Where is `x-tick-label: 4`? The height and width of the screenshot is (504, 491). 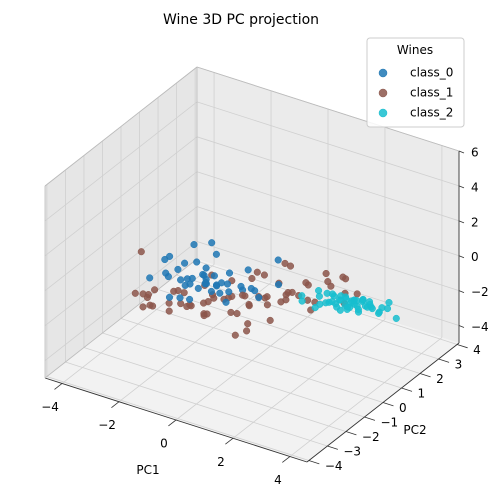 x-tick-label: 4 is located at coordinates (278, 480).